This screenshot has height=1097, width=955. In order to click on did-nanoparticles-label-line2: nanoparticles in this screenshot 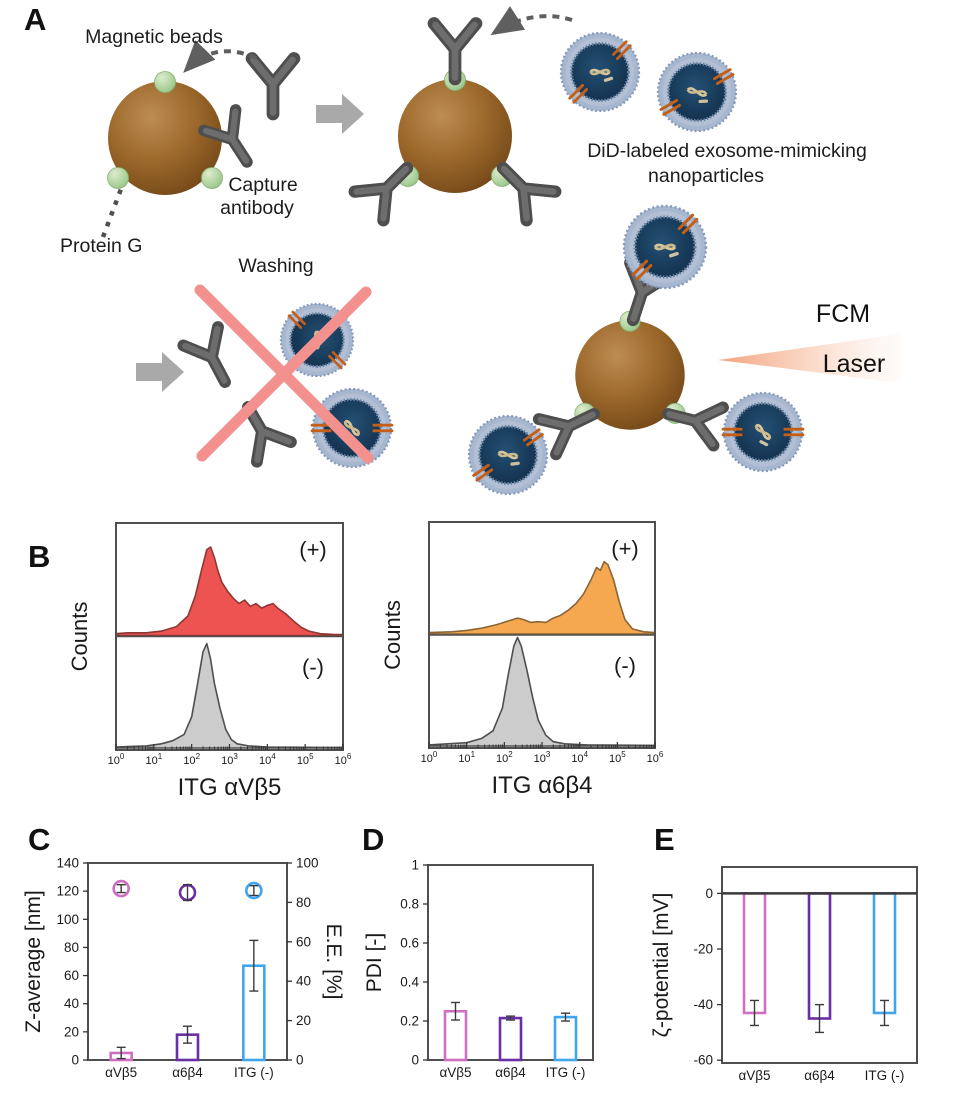, I will do `click(706, 176)`.